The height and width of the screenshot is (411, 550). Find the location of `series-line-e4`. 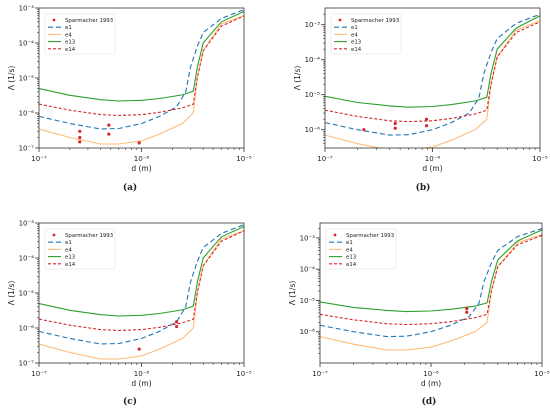

series-line-e4 is located at coordinates (432, 84).